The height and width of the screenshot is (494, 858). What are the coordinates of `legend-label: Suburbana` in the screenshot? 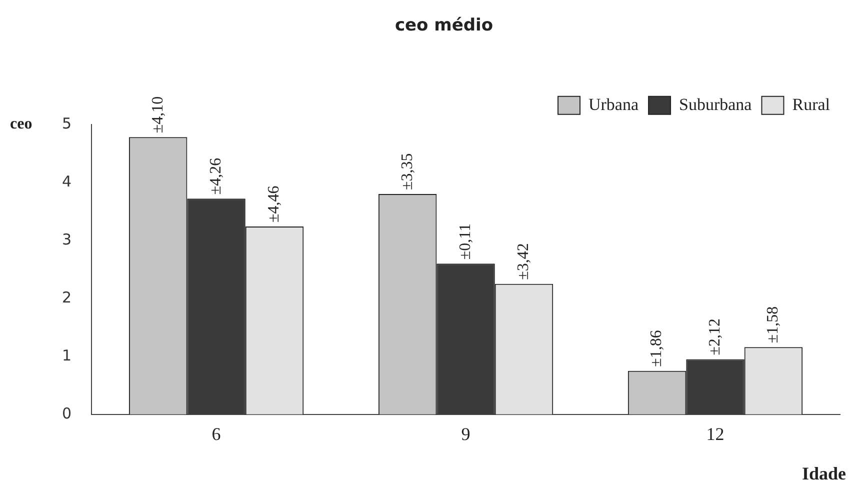 It's located at (715, 104).